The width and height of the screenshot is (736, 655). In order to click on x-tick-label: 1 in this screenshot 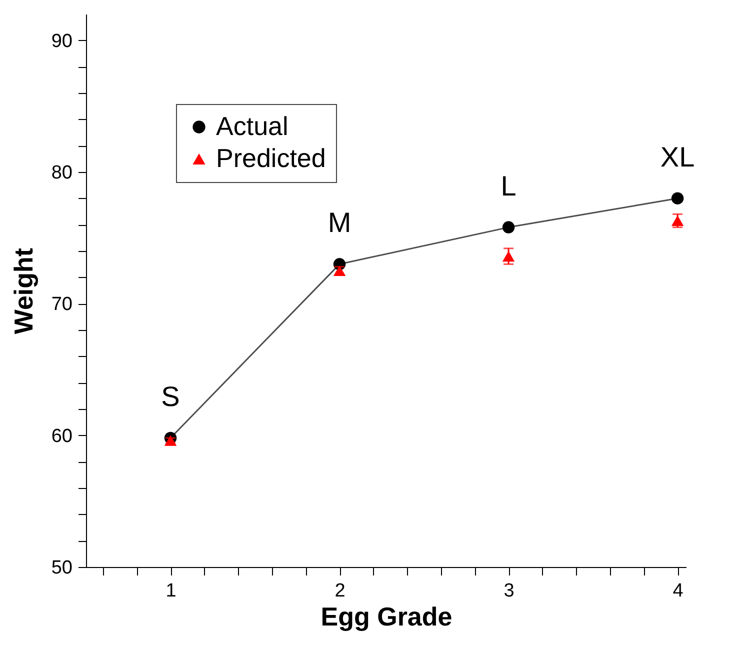, I will do `click(171, 591)`.